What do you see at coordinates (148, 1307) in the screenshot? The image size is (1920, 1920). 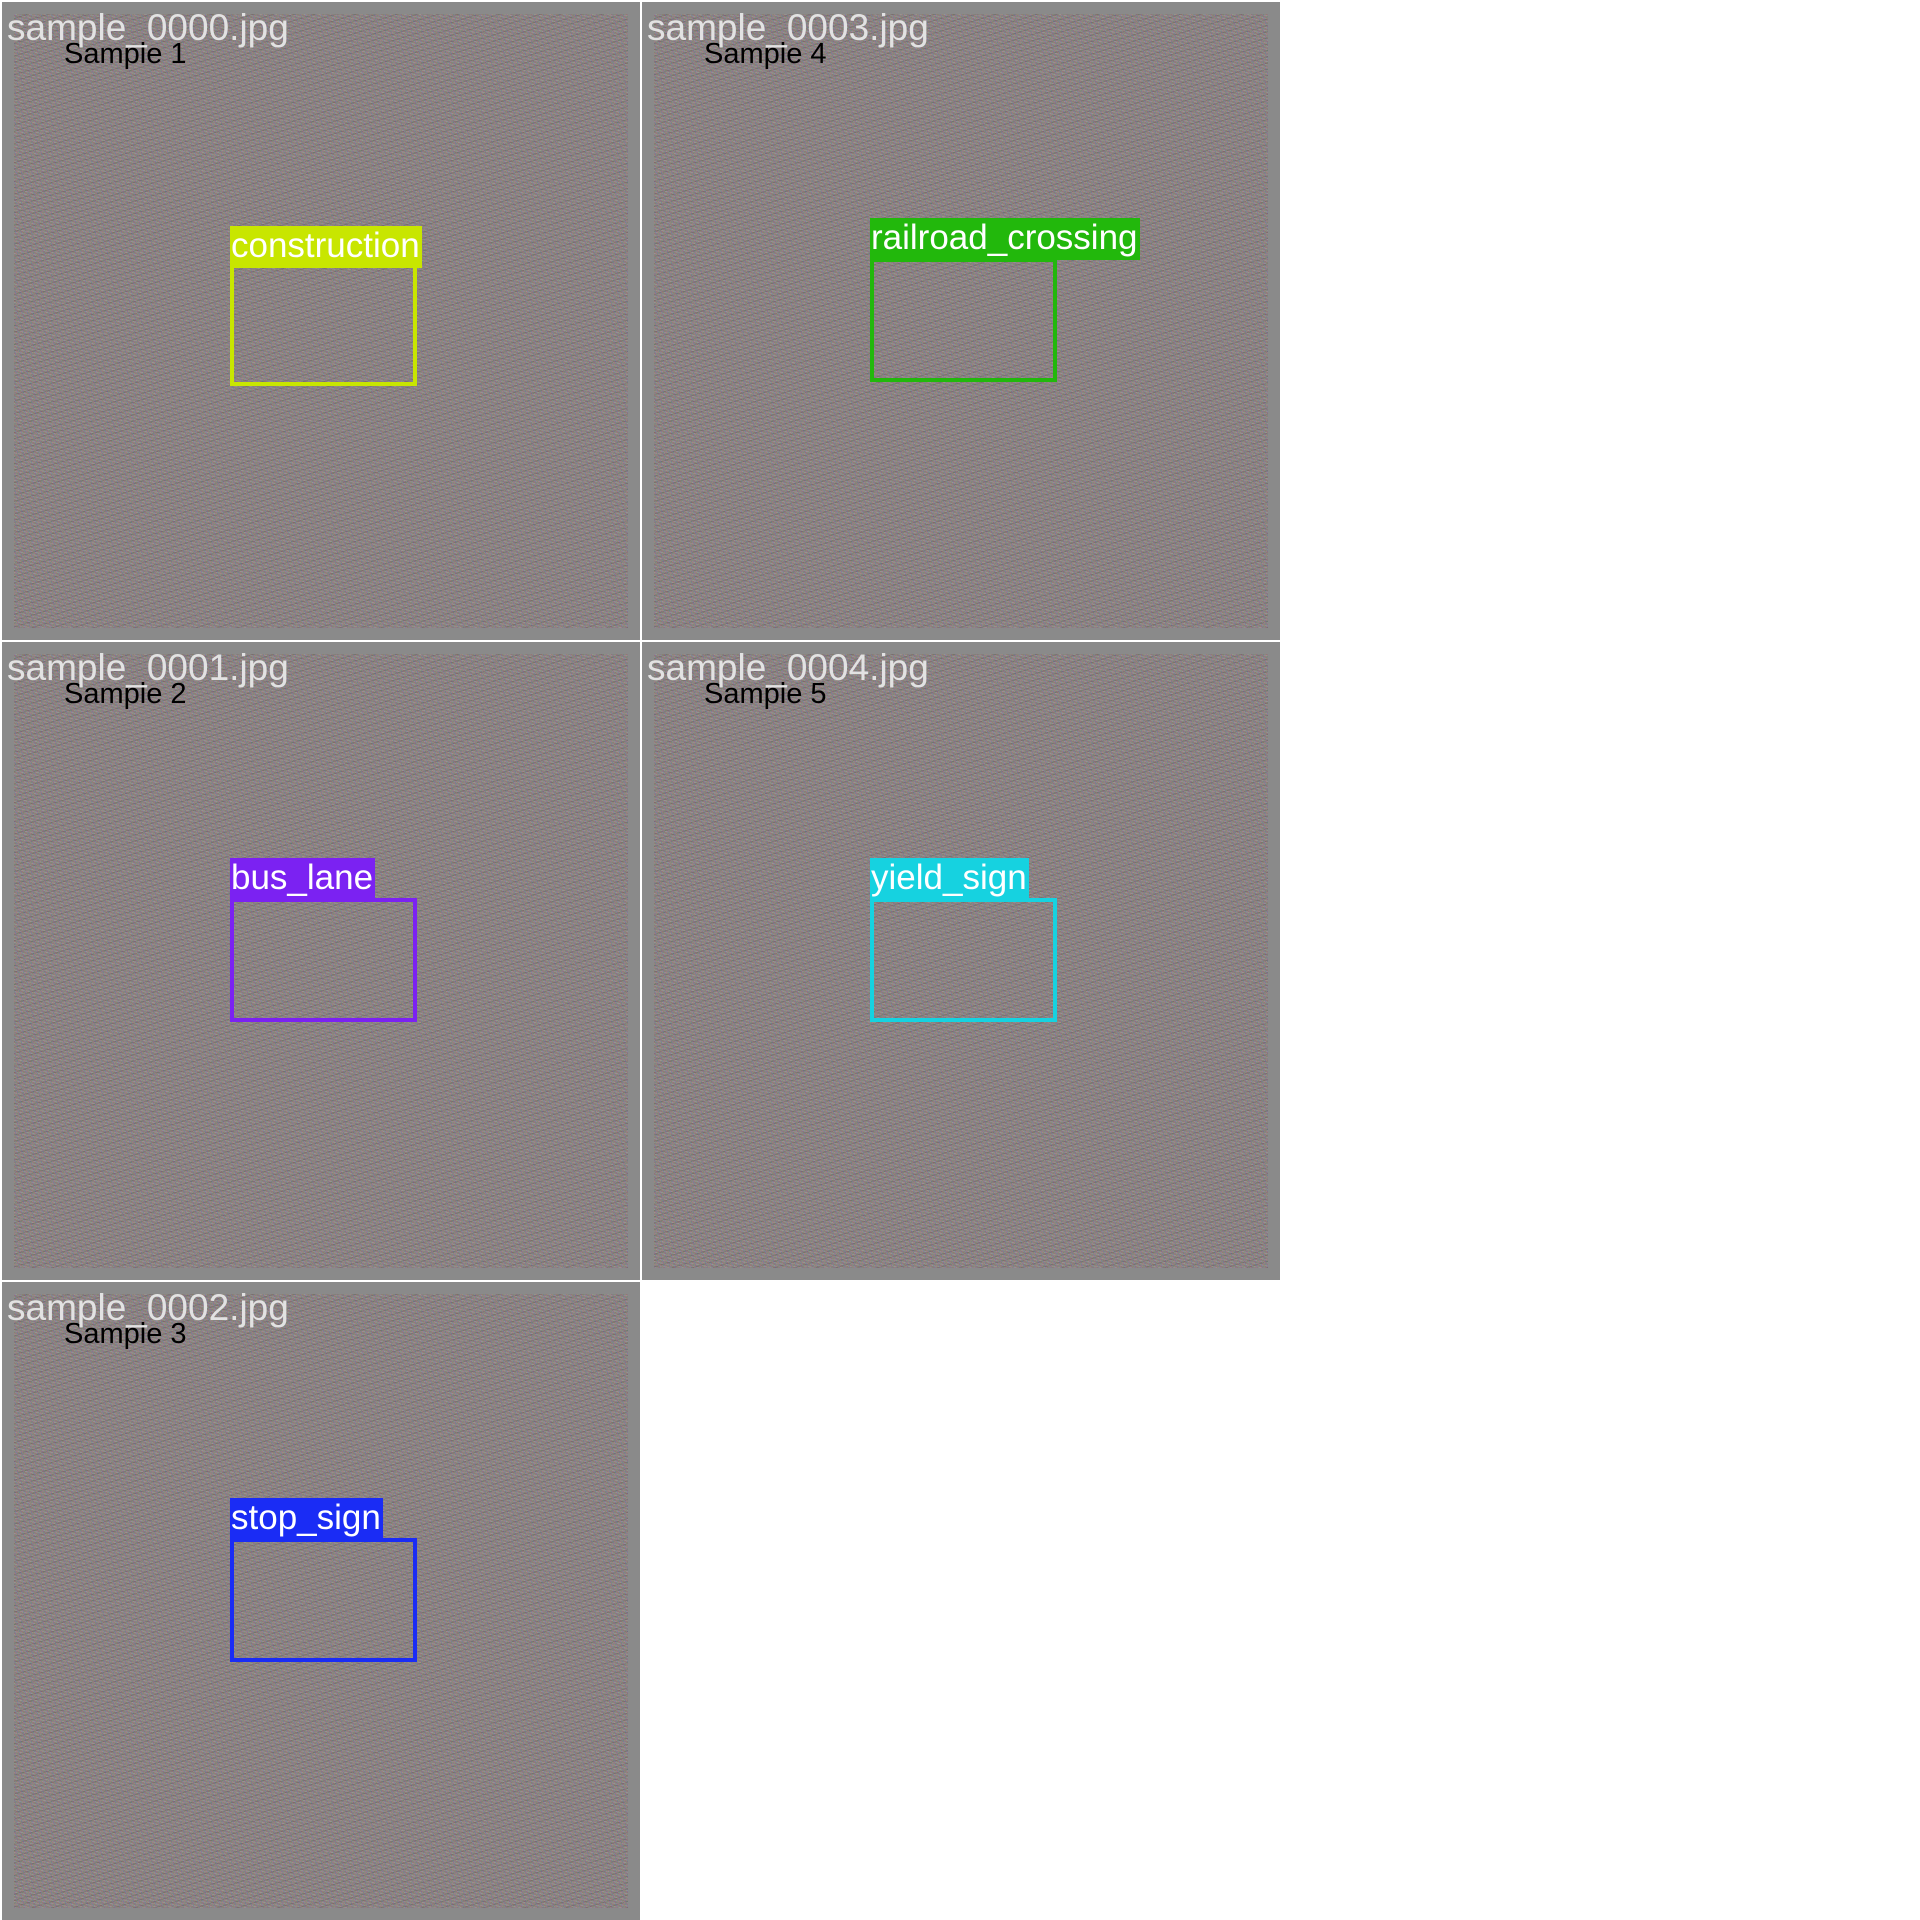 I see `filename-caption: sample_0002.jpg` at bounding box center [148, 1307].